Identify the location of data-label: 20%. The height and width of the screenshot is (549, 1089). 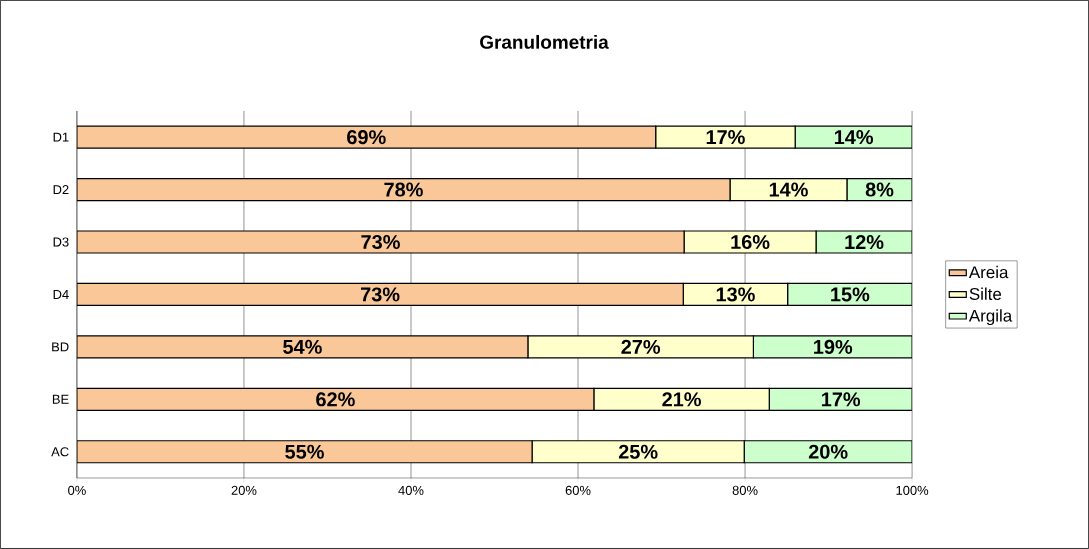
(828, 451).